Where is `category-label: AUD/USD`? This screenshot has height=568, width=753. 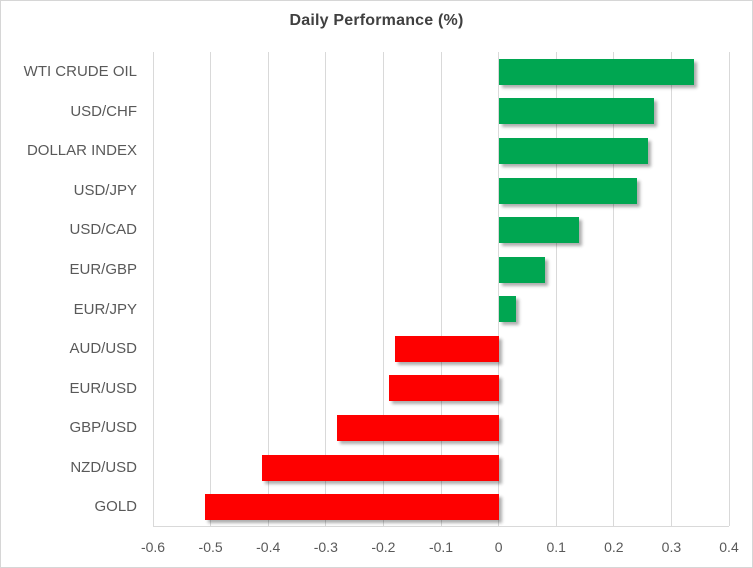 category-label: AUD/USD is located at coordinates (103, 349).